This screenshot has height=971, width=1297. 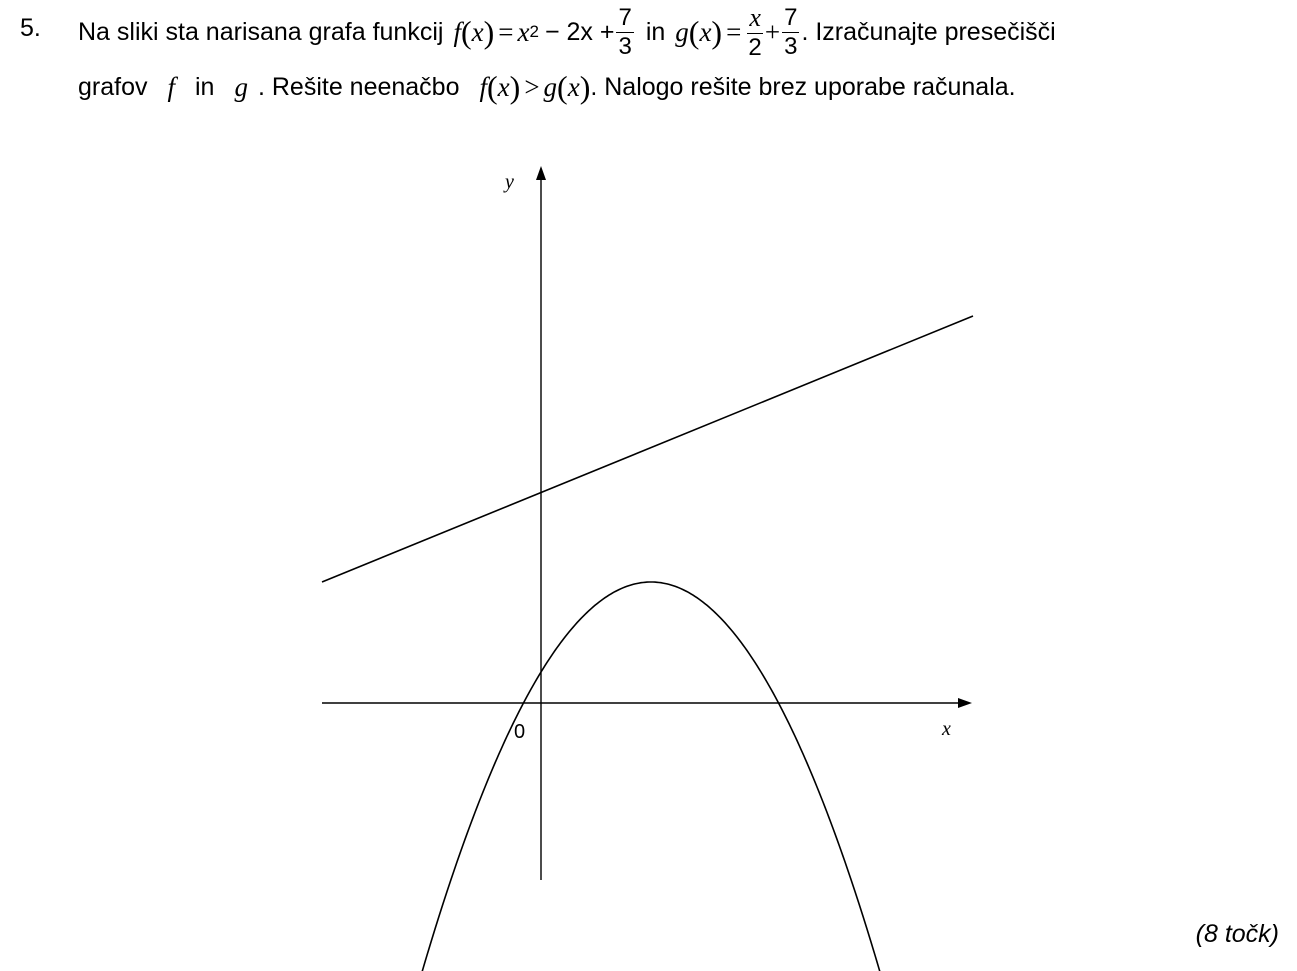 I want to click on ineq-g: g, so click(x=550, y=86).